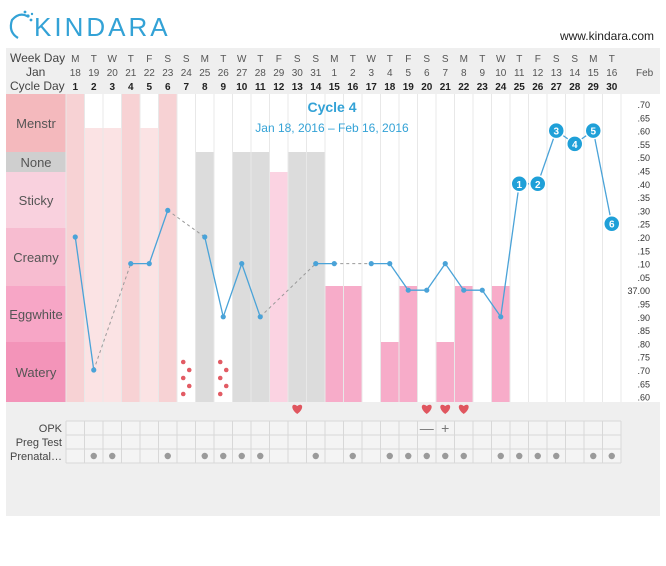 The image size is (666, 566). Describe the element at coordinates (150, 73) in the screenshot. I see `date-label: 22` at that location.